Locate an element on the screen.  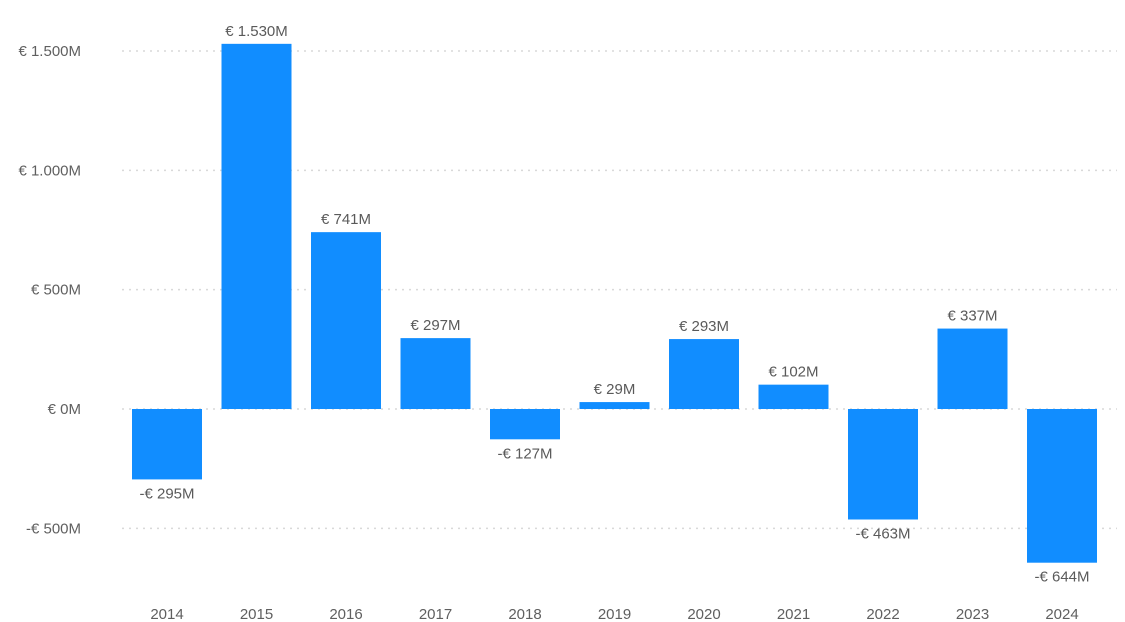
data-label: € 741M is located at coordinates (346, 219).